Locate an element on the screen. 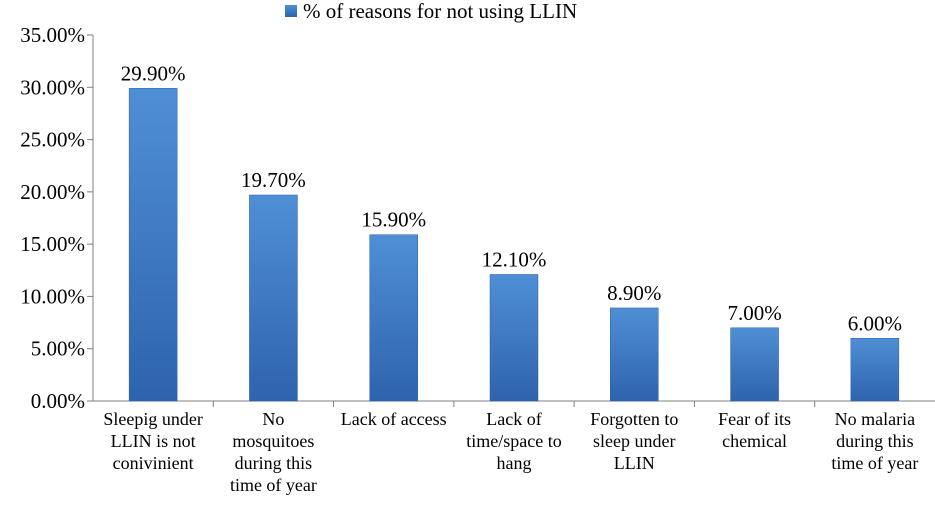 The image size is (935, 508). category-label-line: time/space to is located at coordinates (513, 441).